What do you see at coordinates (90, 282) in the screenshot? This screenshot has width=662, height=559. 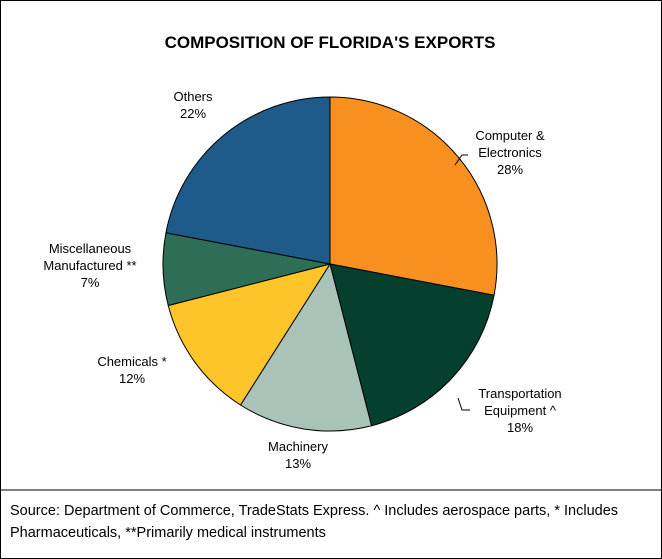 I see `value-label: 7%` at bounding box center [90, 282].